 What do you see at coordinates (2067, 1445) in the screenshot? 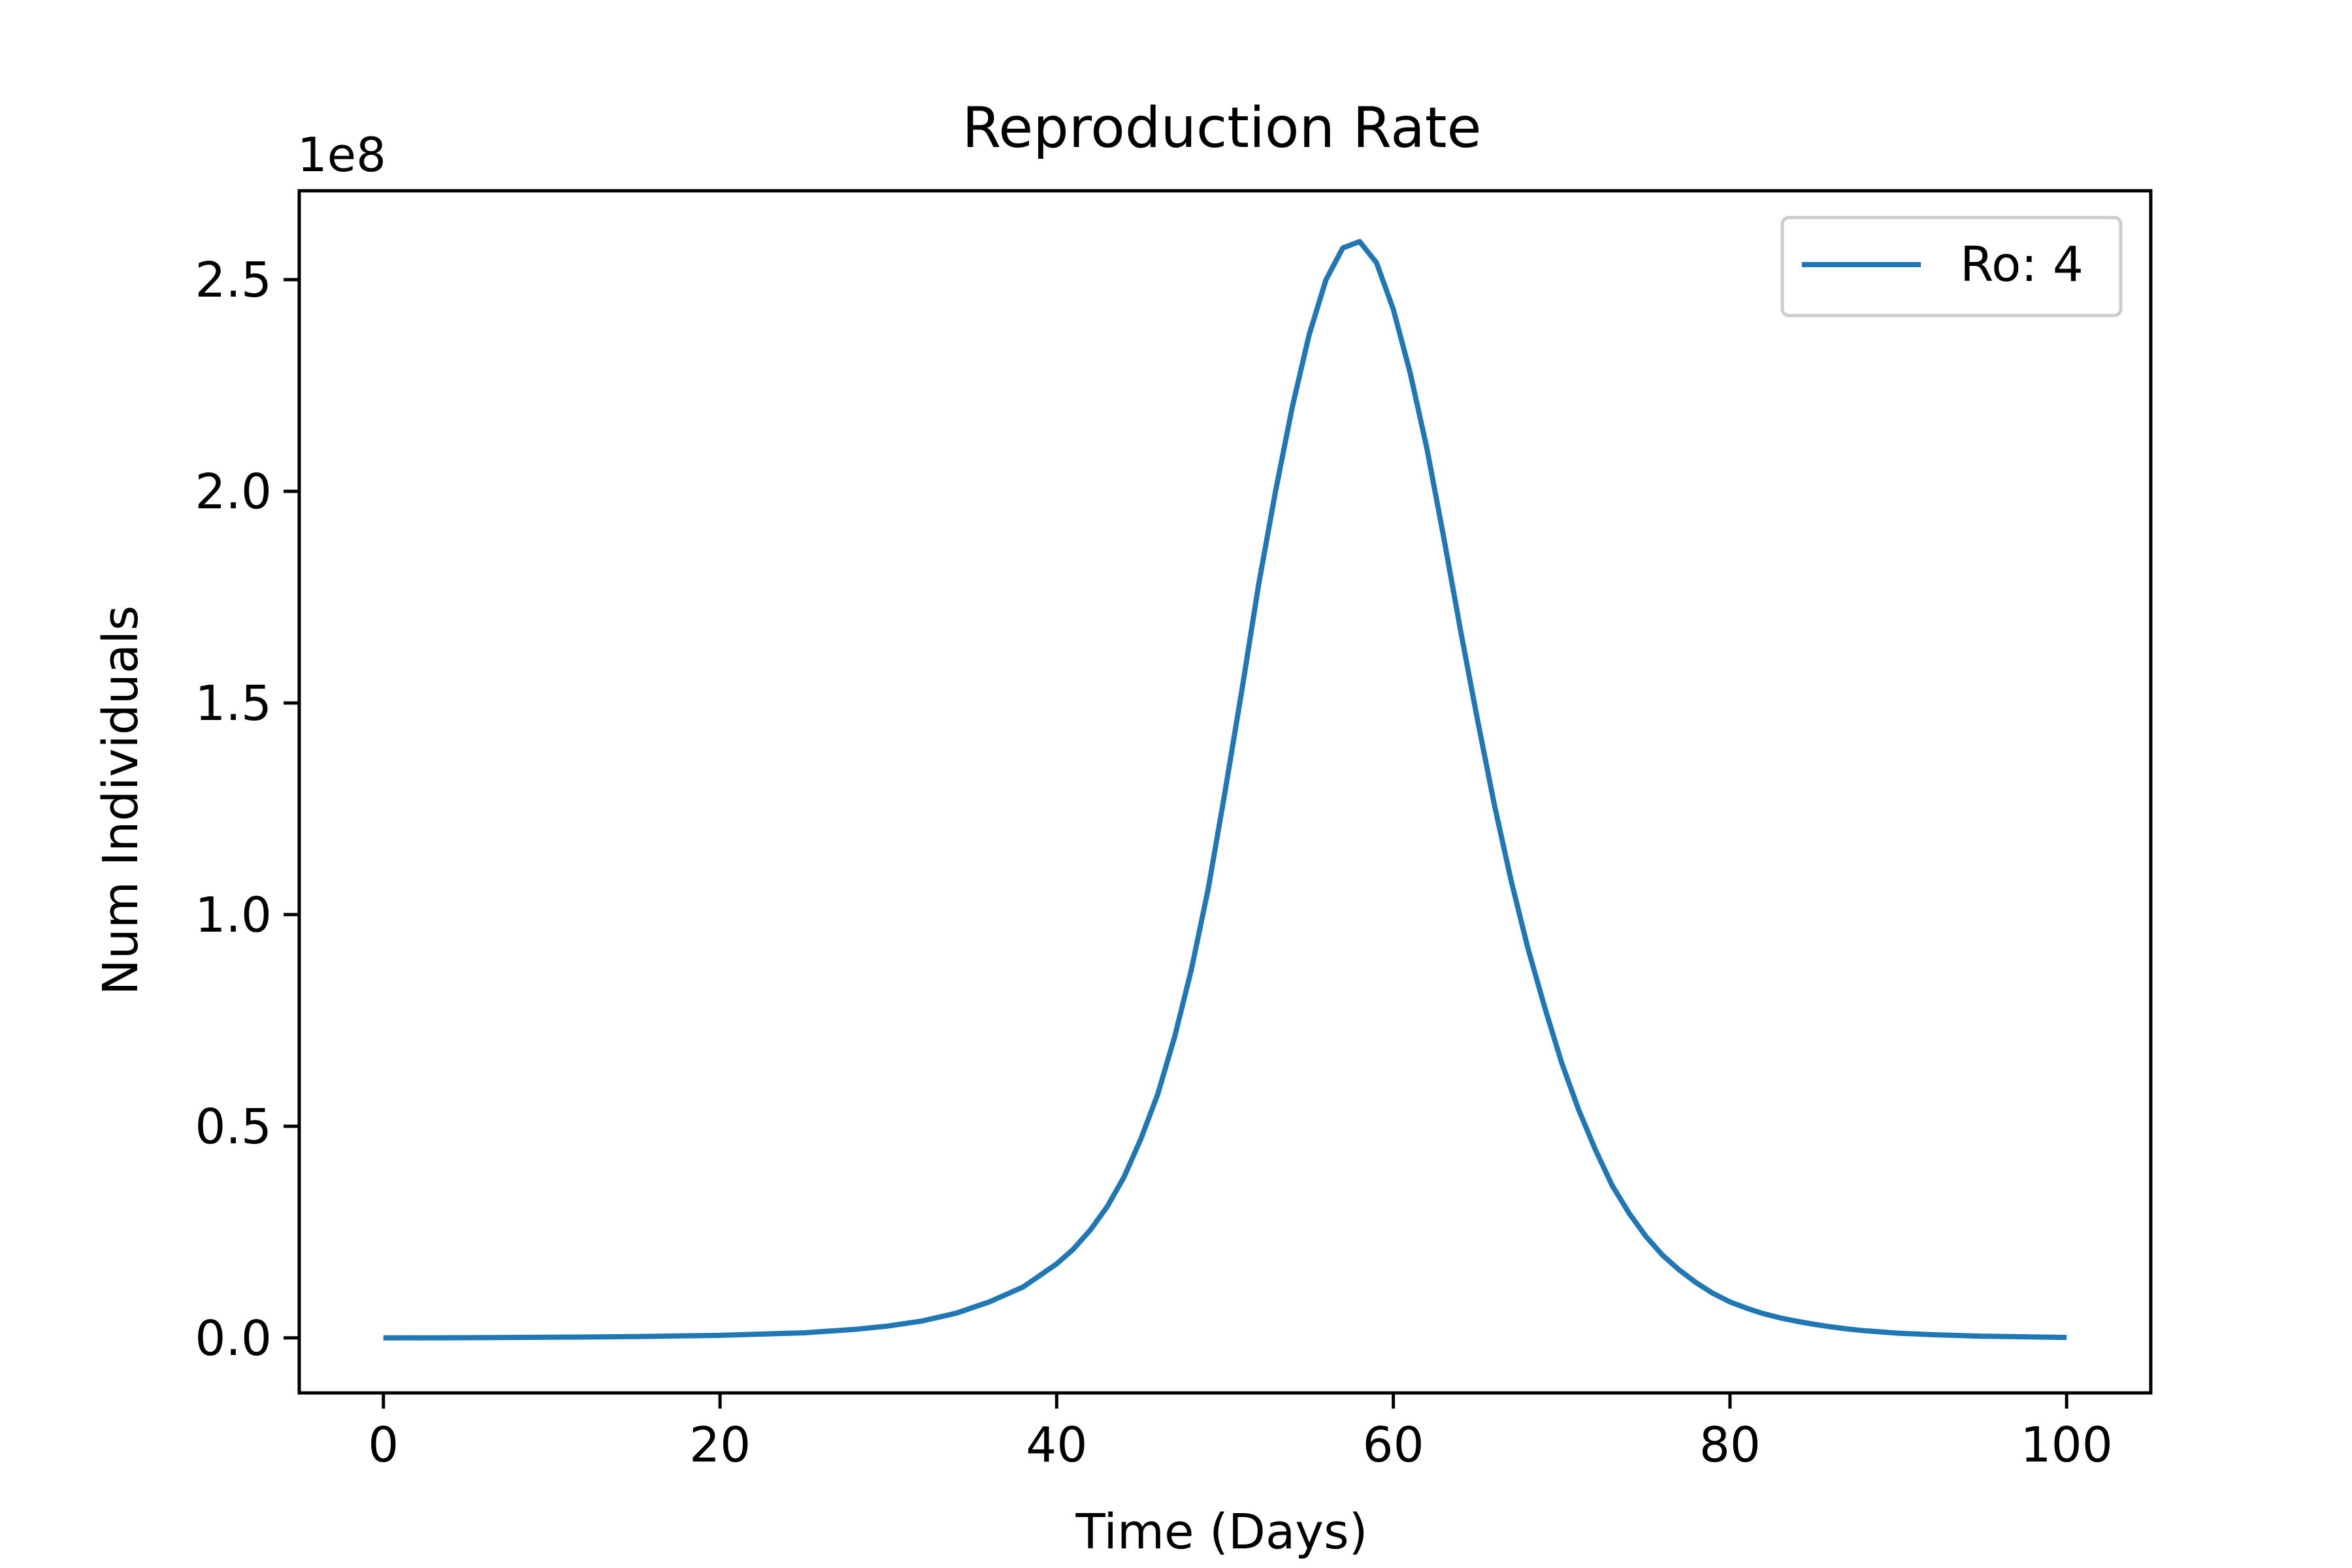
I see `x-tick-label: 100` at bounding box center [2067, 1445].